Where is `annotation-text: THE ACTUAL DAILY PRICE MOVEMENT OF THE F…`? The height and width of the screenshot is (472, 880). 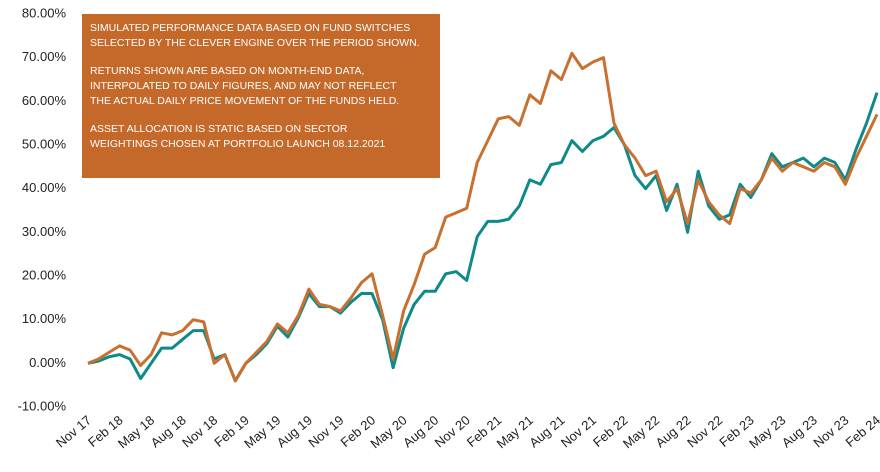 annotation-text: THE ACTUAL DAILY PRICE MOVEMENT OF THE F… is located at coordinates (244, 101).